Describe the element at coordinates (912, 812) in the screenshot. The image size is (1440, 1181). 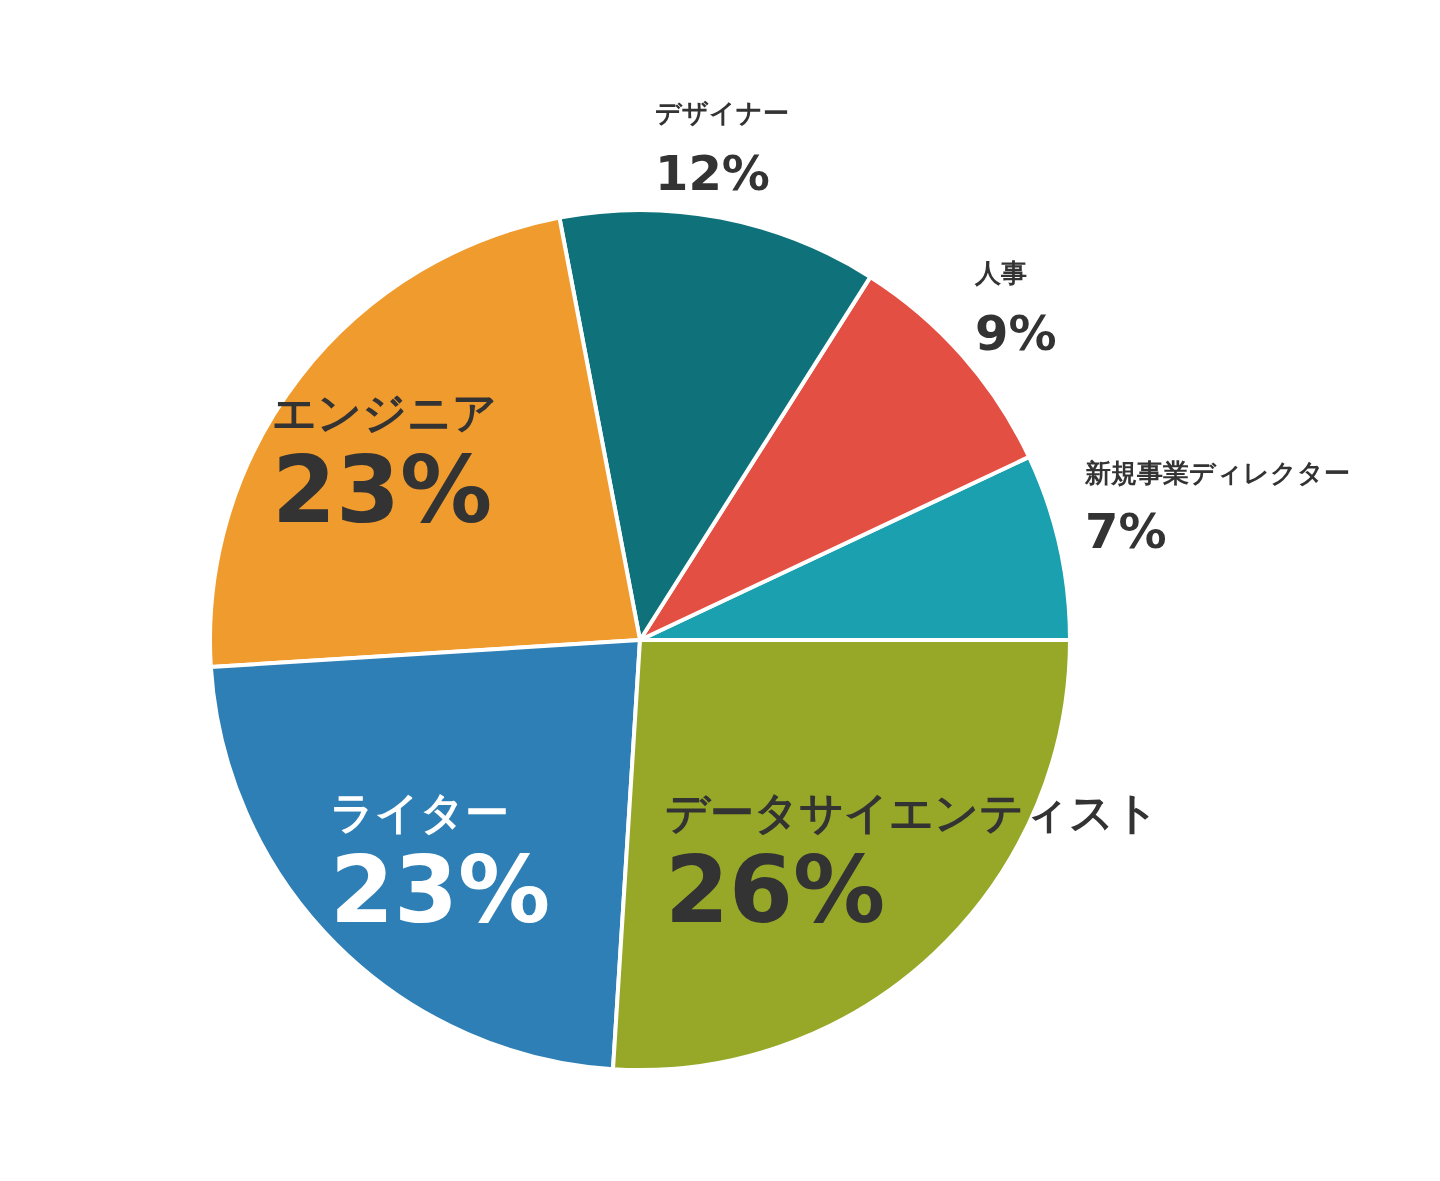
I see `slice-label: データサイエンティスト` at that location.